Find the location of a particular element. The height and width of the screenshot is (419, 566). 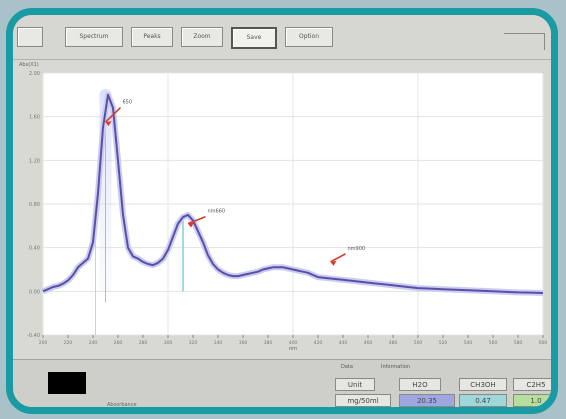

unit-label: Absorbance is located at coordinates (122, 405).